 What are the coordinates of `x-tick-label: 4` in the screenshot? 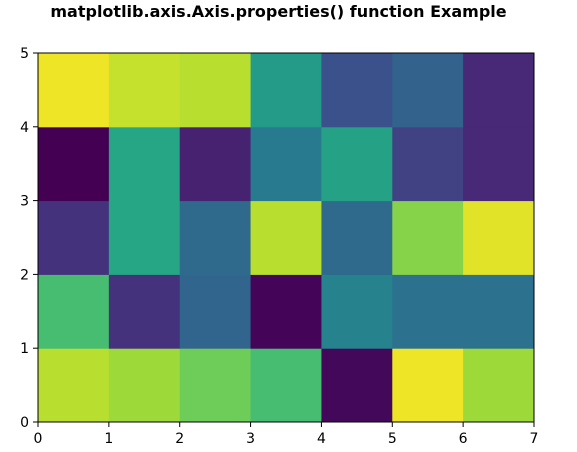 It's located at (321, 439).